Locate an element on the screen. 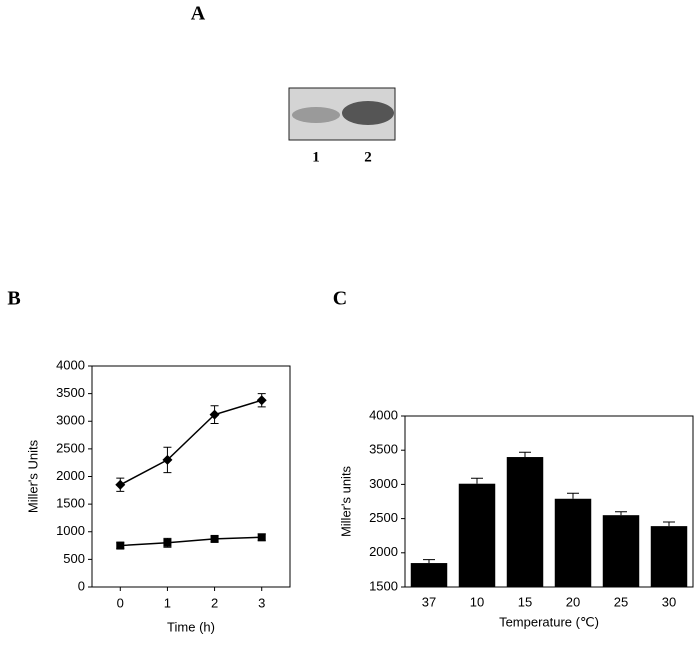 This screenshot has height=645, width=700. x-tick-label: 15 is located at coordinates (525, 601).